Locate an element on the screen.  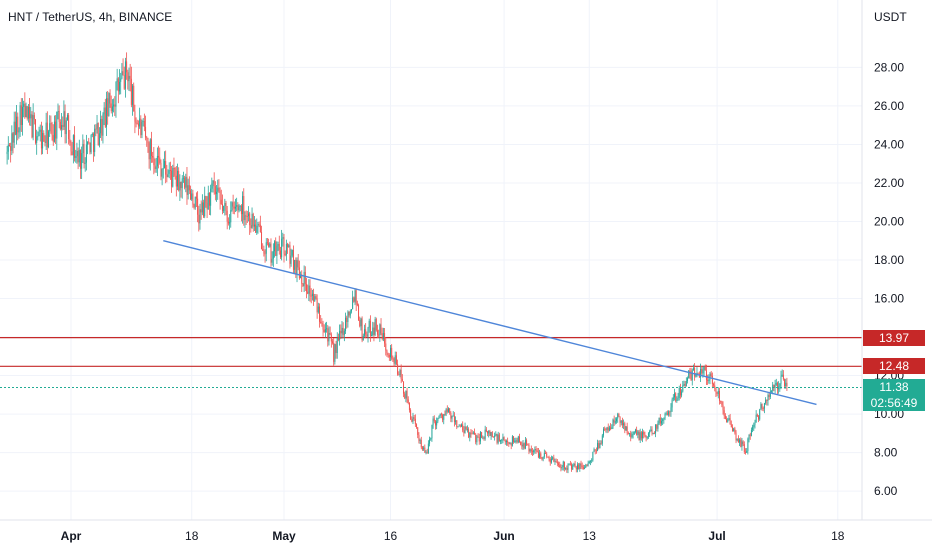
x-tick-label: 18 is located at coordinates (838, 536).